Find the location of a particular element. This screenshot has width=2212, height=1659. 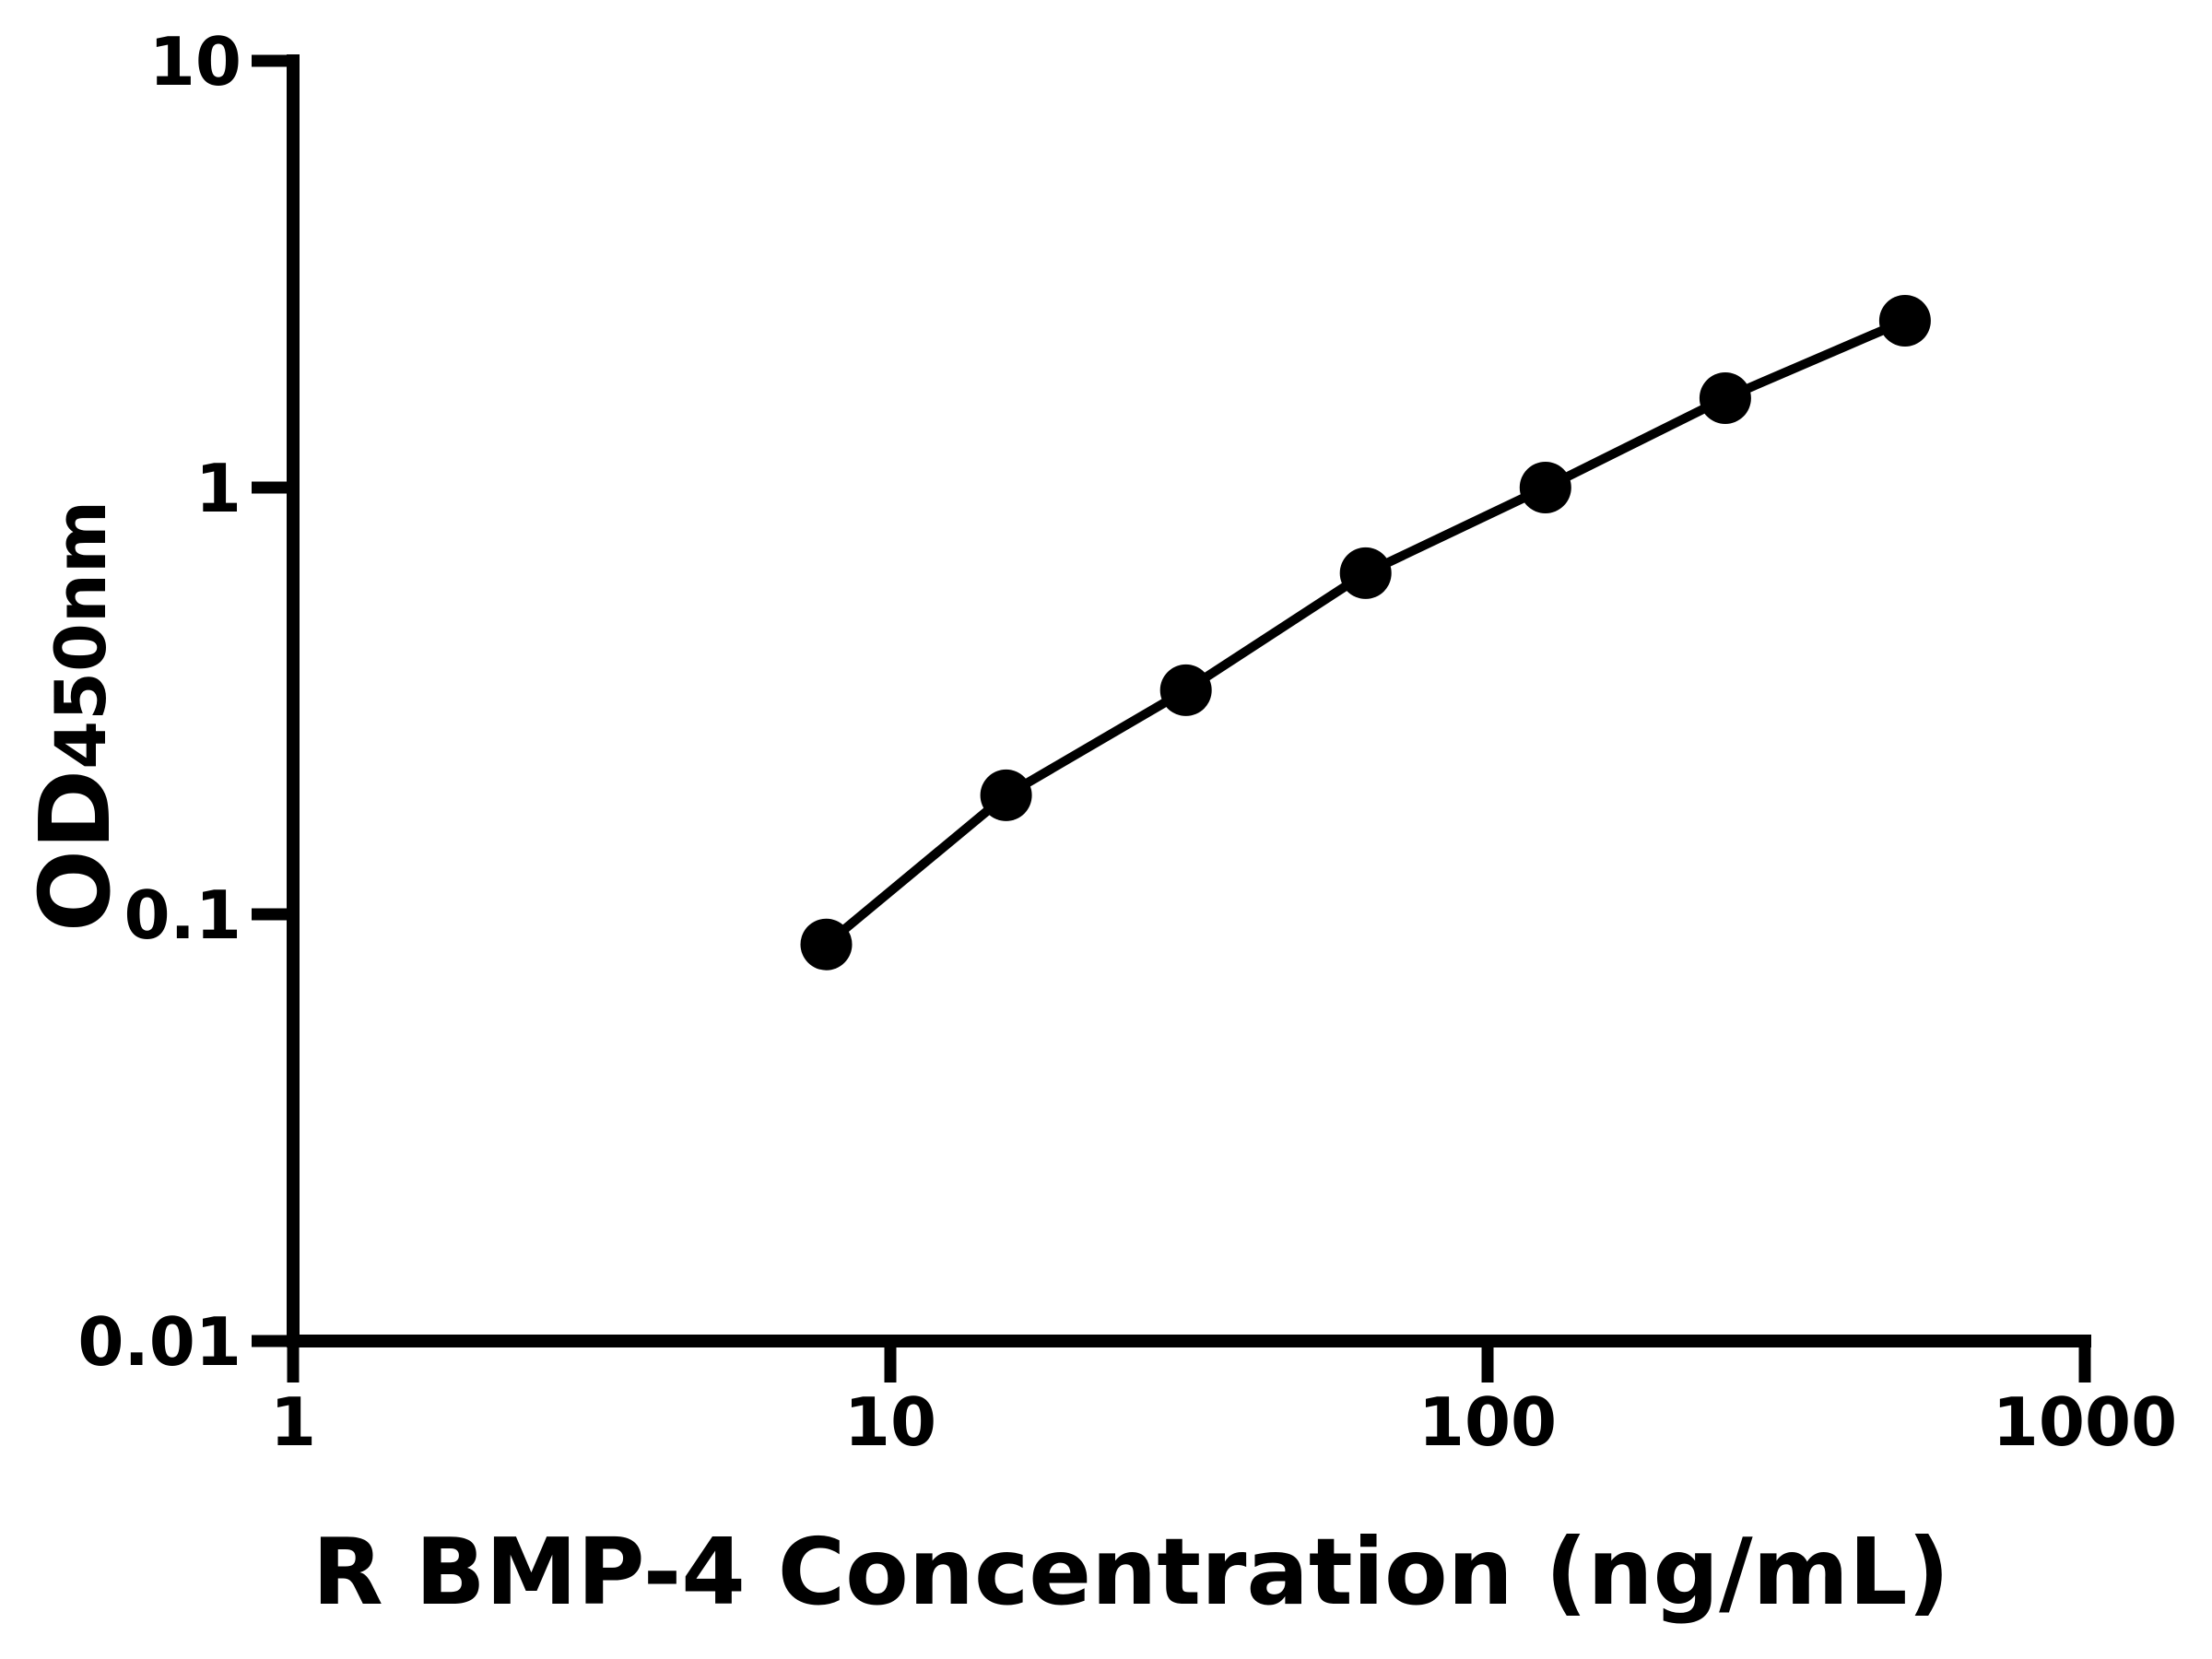

x-tick-label: 1 is located at coordinates (293, 1422).